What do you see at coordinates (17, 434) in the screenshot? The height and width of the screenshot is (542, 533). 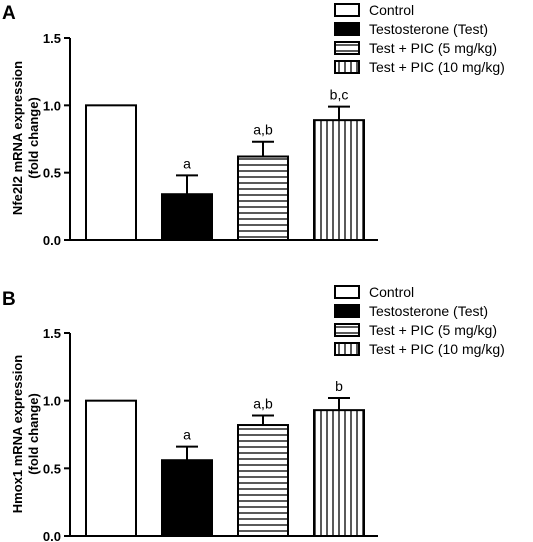 I see `y-axis-title: Hmox1 mRNA expression` at bounding box center [17, 434].